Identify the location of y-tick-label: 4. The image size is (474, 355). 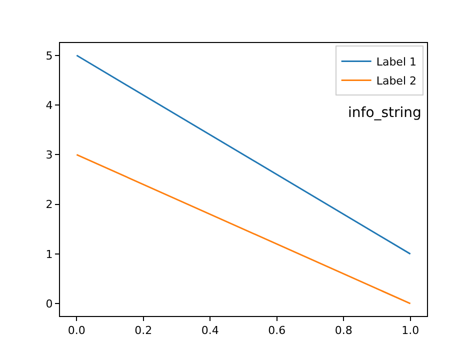
(49, 105).